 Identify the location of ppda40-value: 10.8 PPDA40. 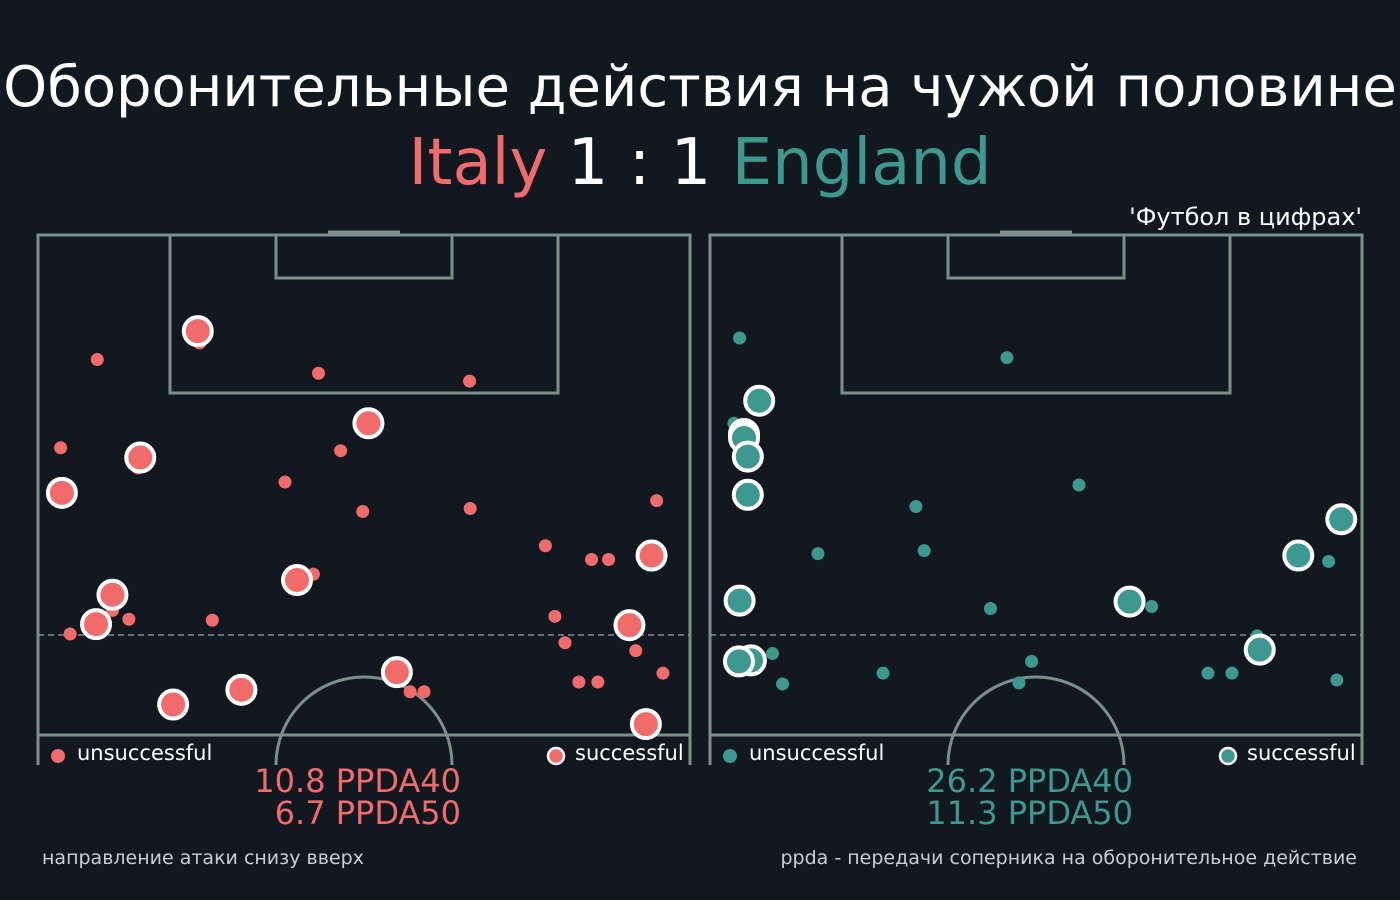
(357, 781).